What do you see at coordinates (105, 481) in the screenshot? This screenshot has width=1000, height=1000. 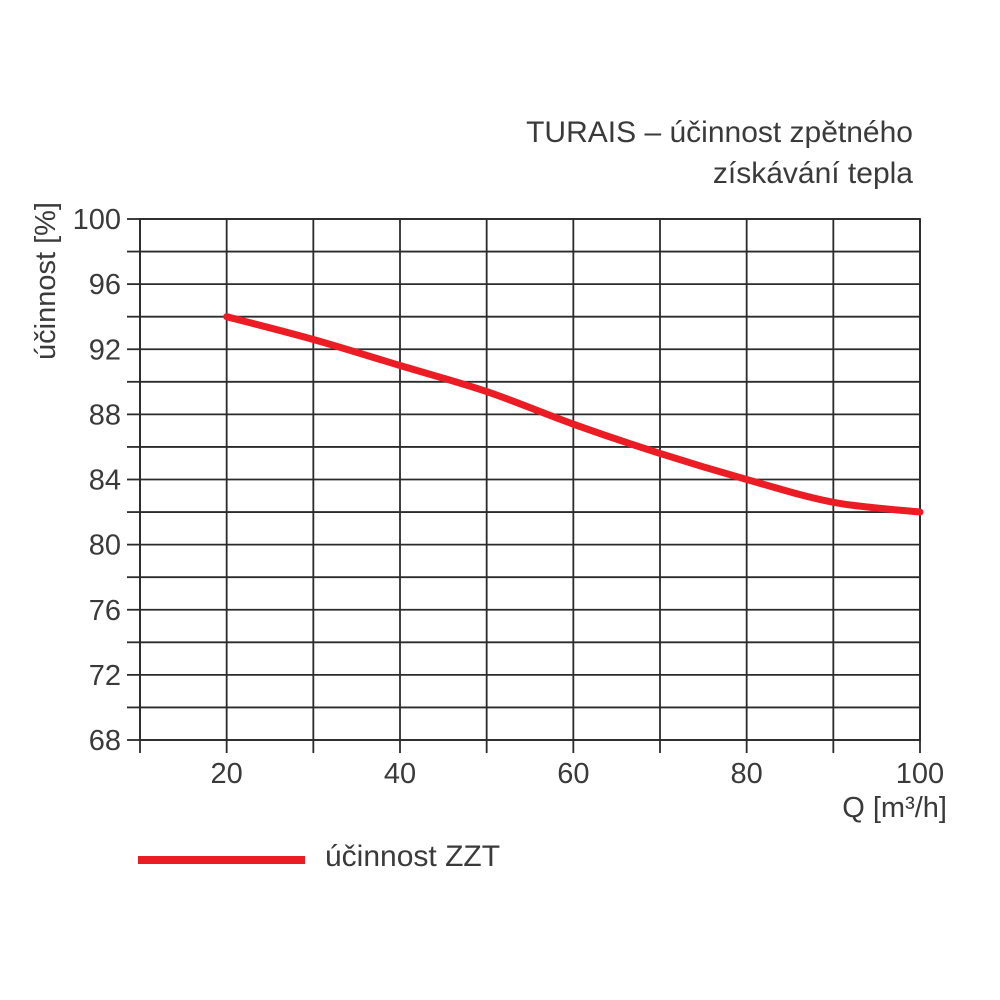 I see `y-tick-label: 84` at bounding box center [105, 481].